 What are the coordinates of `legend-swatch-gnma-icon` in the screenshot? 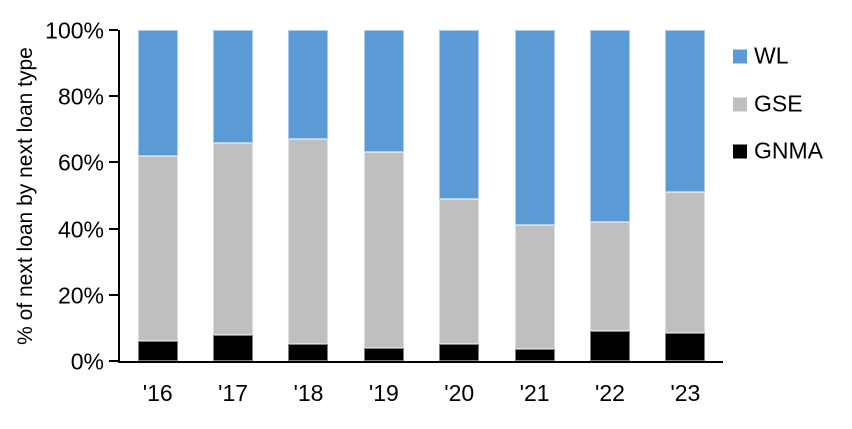 It's located at (740, 151).